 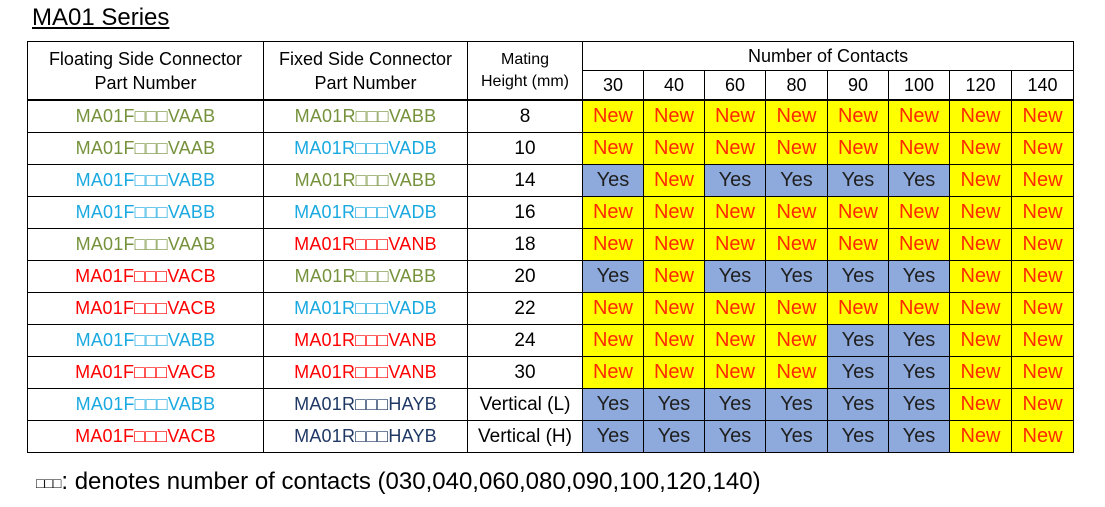 I want to click on mating-height: 20, so click(x=525, y=276).